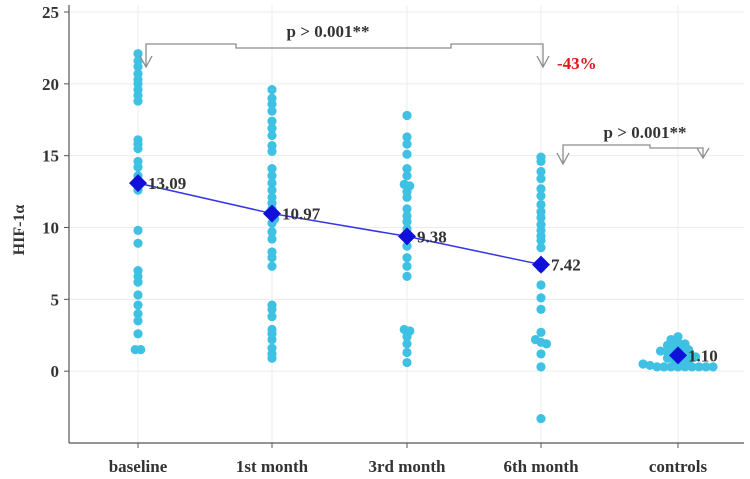  What do you see at coordinates (678, 466) in the screenshot?
I see `x-tick-label: controls` at bounding box center [678, 466].